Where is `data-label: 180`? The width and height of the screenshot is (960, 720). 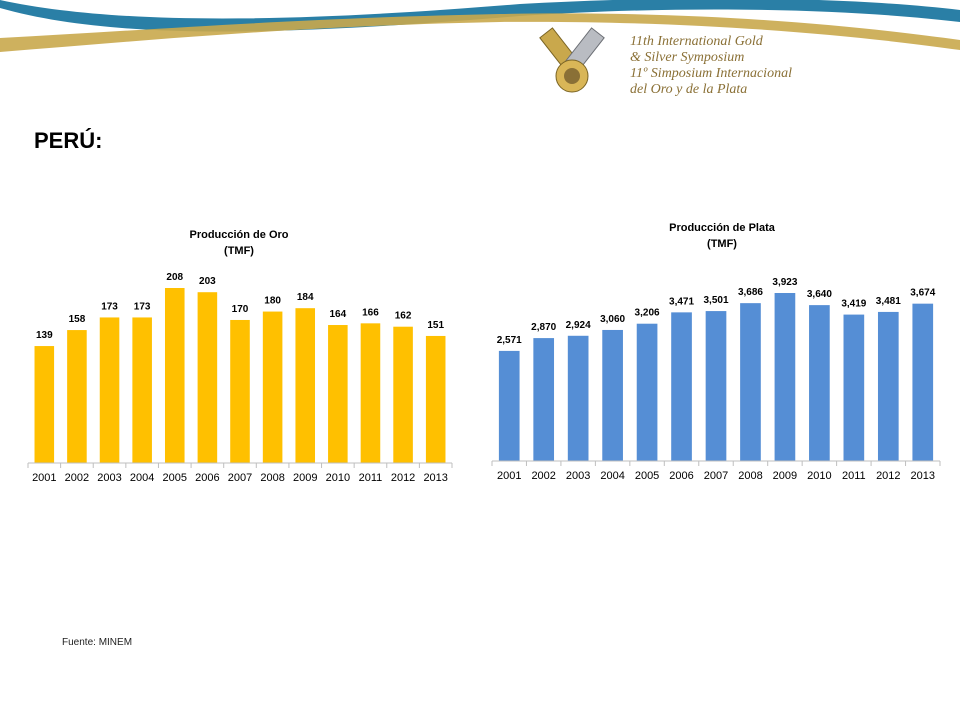 data-label: 180 is located at coordinates (272, 301).